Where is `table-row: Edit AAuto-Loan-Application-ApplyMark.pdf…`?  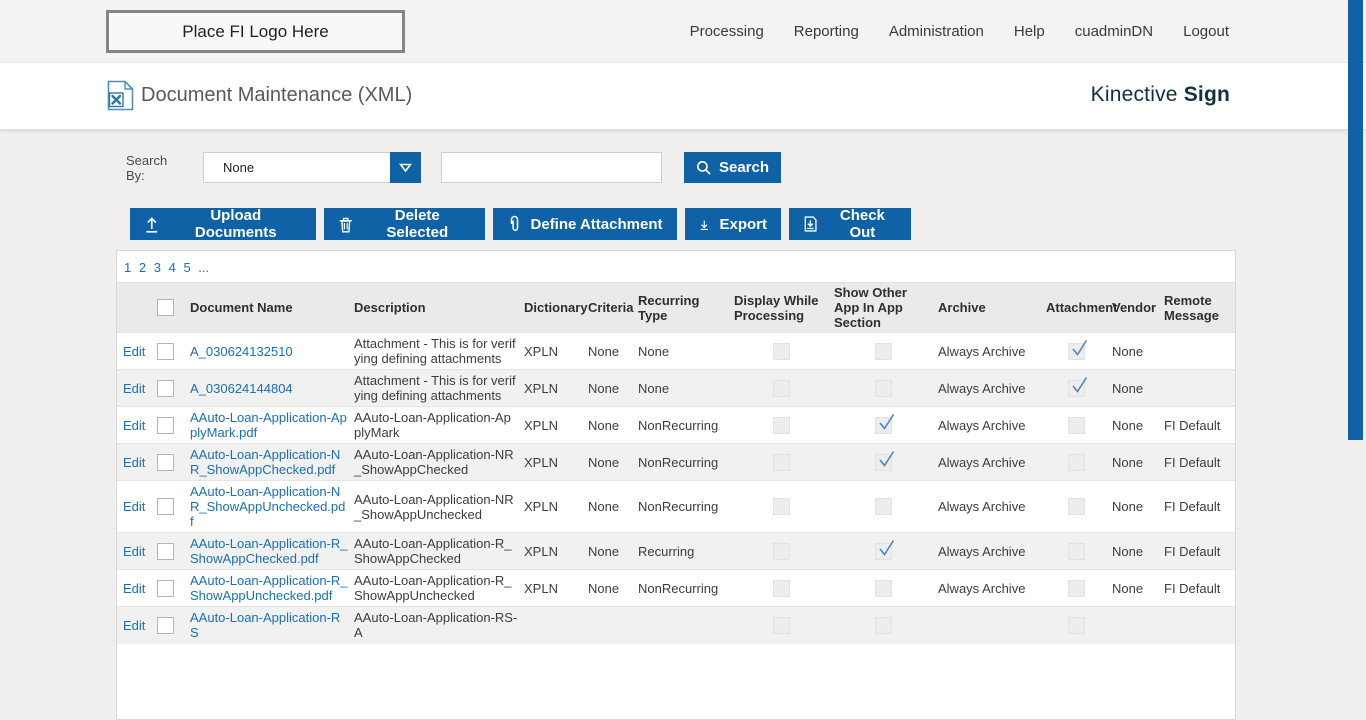 table-row: Edit AAuto-Loan-Application-ApplyMark.pdf… is located at coordinates (676, 425).